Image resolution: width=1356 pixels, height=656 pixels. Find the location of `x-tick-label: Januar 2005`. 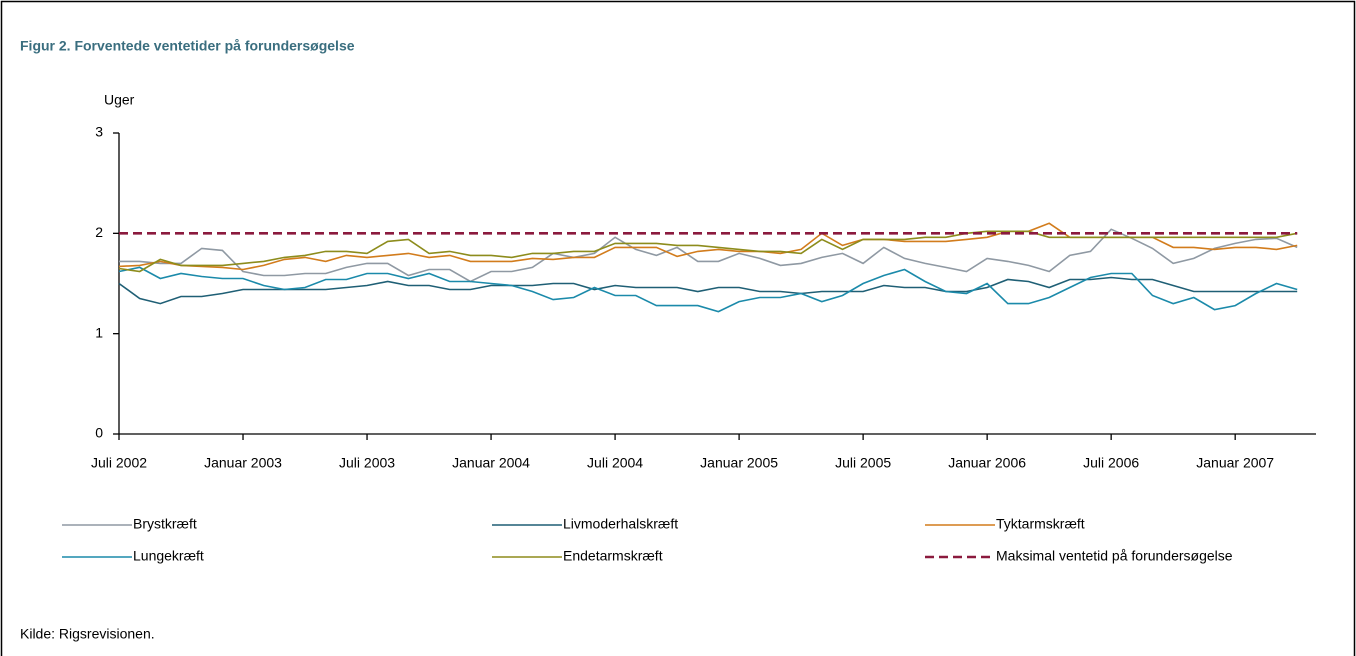

x-tick-label: Januar 2005 is located at coordinates (739, 463).